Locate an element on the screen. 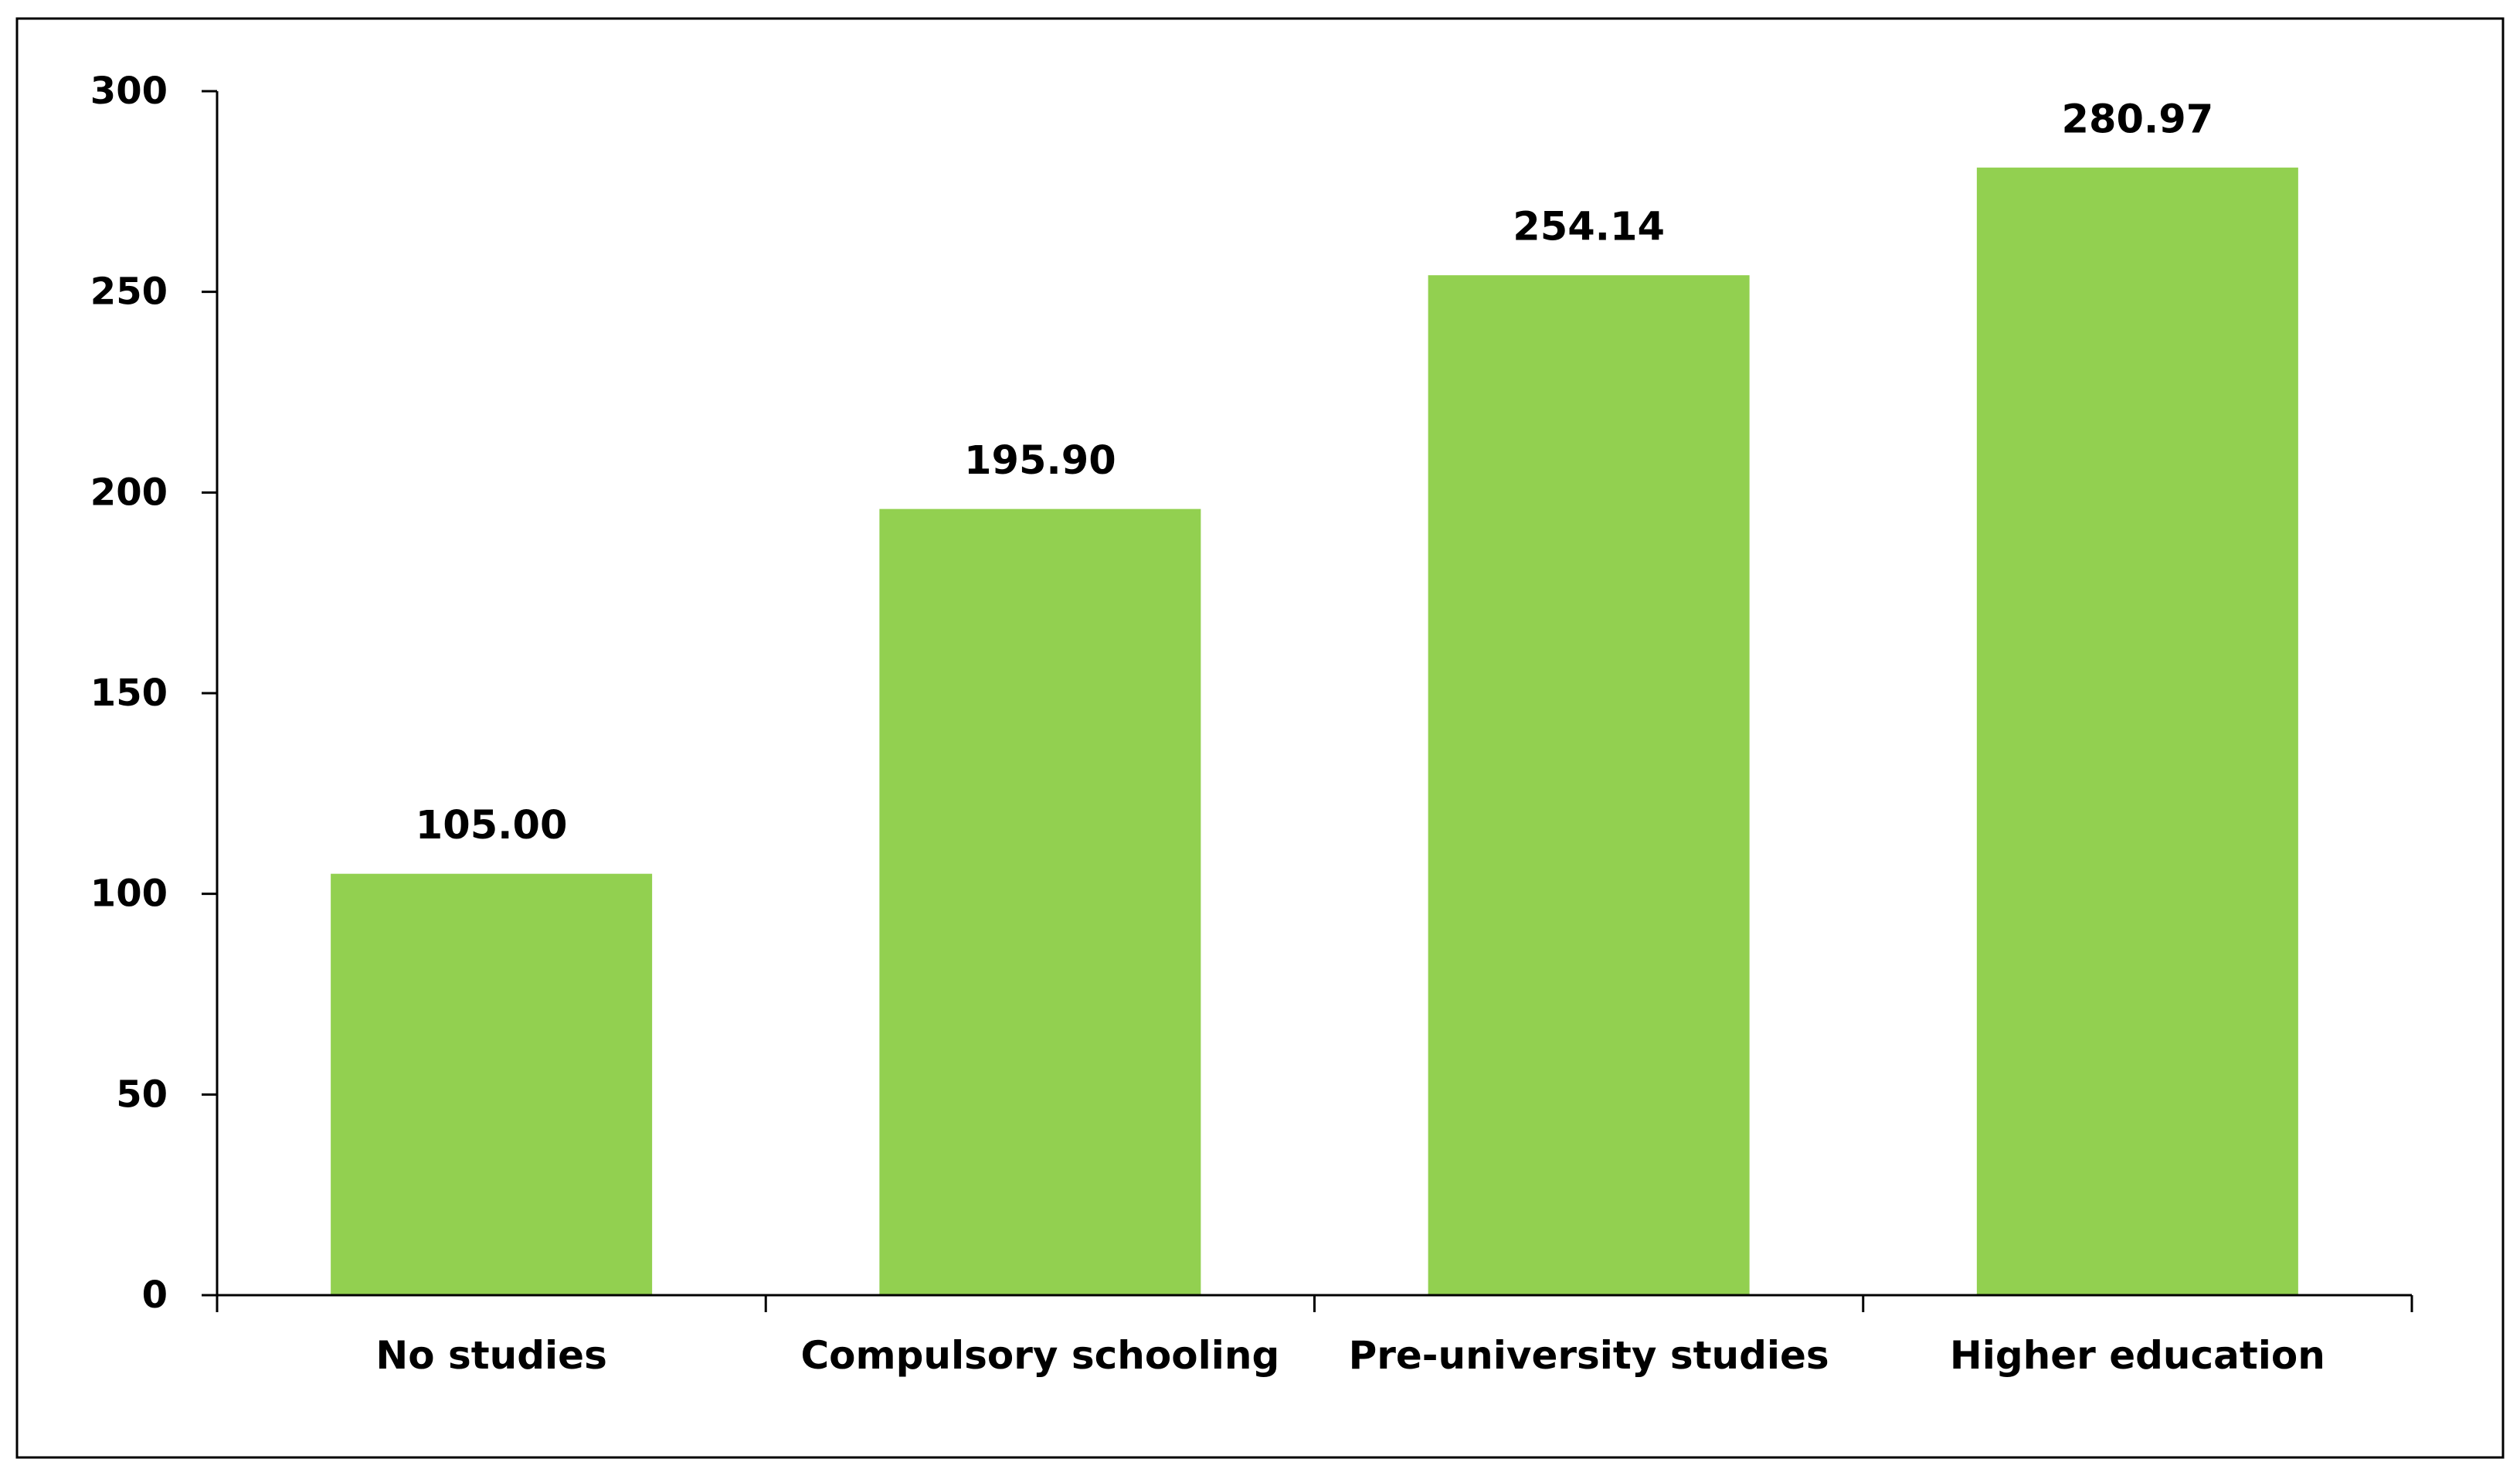 This screenshot has width=2520, height=1476. data-label-3: 280.97 is located at coordinates (2137, 119).